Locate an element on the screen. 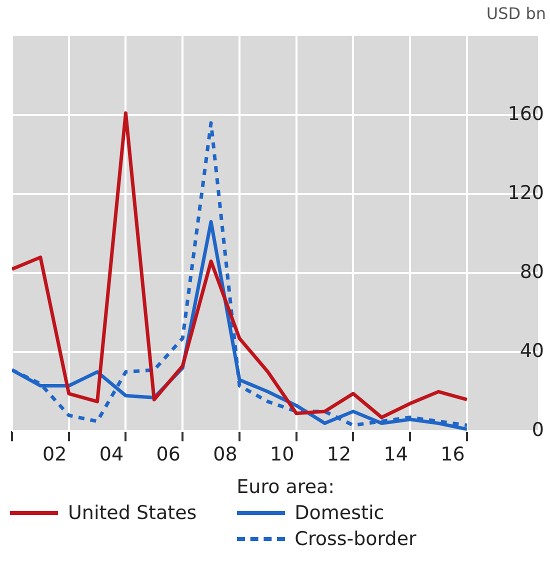  y-tick-label: 80 is located at coordinates (532, 272).